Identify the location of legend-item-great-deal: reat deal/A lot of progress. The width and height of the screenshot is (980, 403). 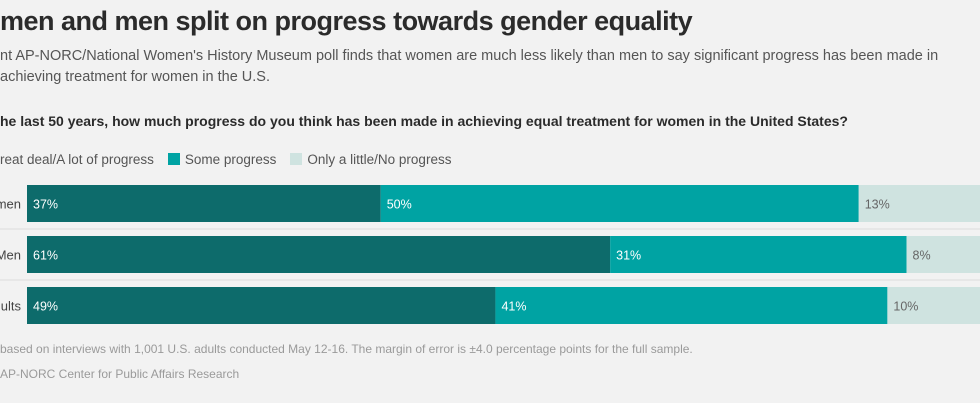
(77, 159).